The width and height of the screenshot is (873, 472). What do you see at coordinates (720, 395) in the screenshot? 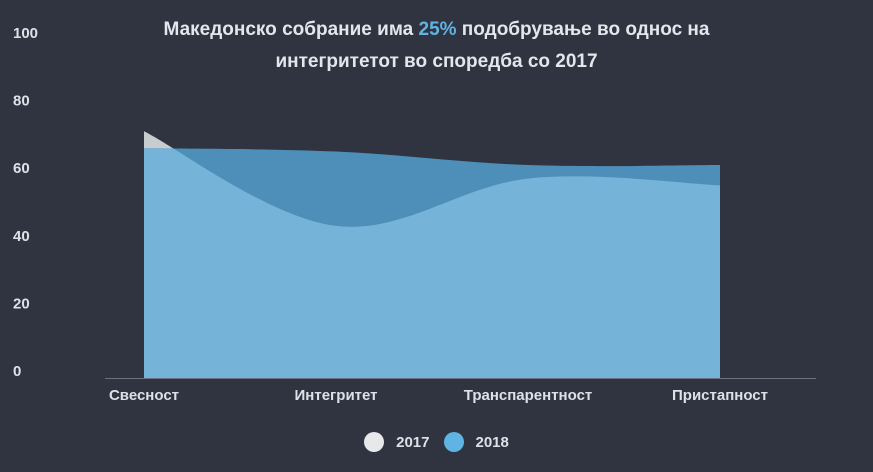
I see `x-tick-label: Пристапност` at bounding box center [720, 395].